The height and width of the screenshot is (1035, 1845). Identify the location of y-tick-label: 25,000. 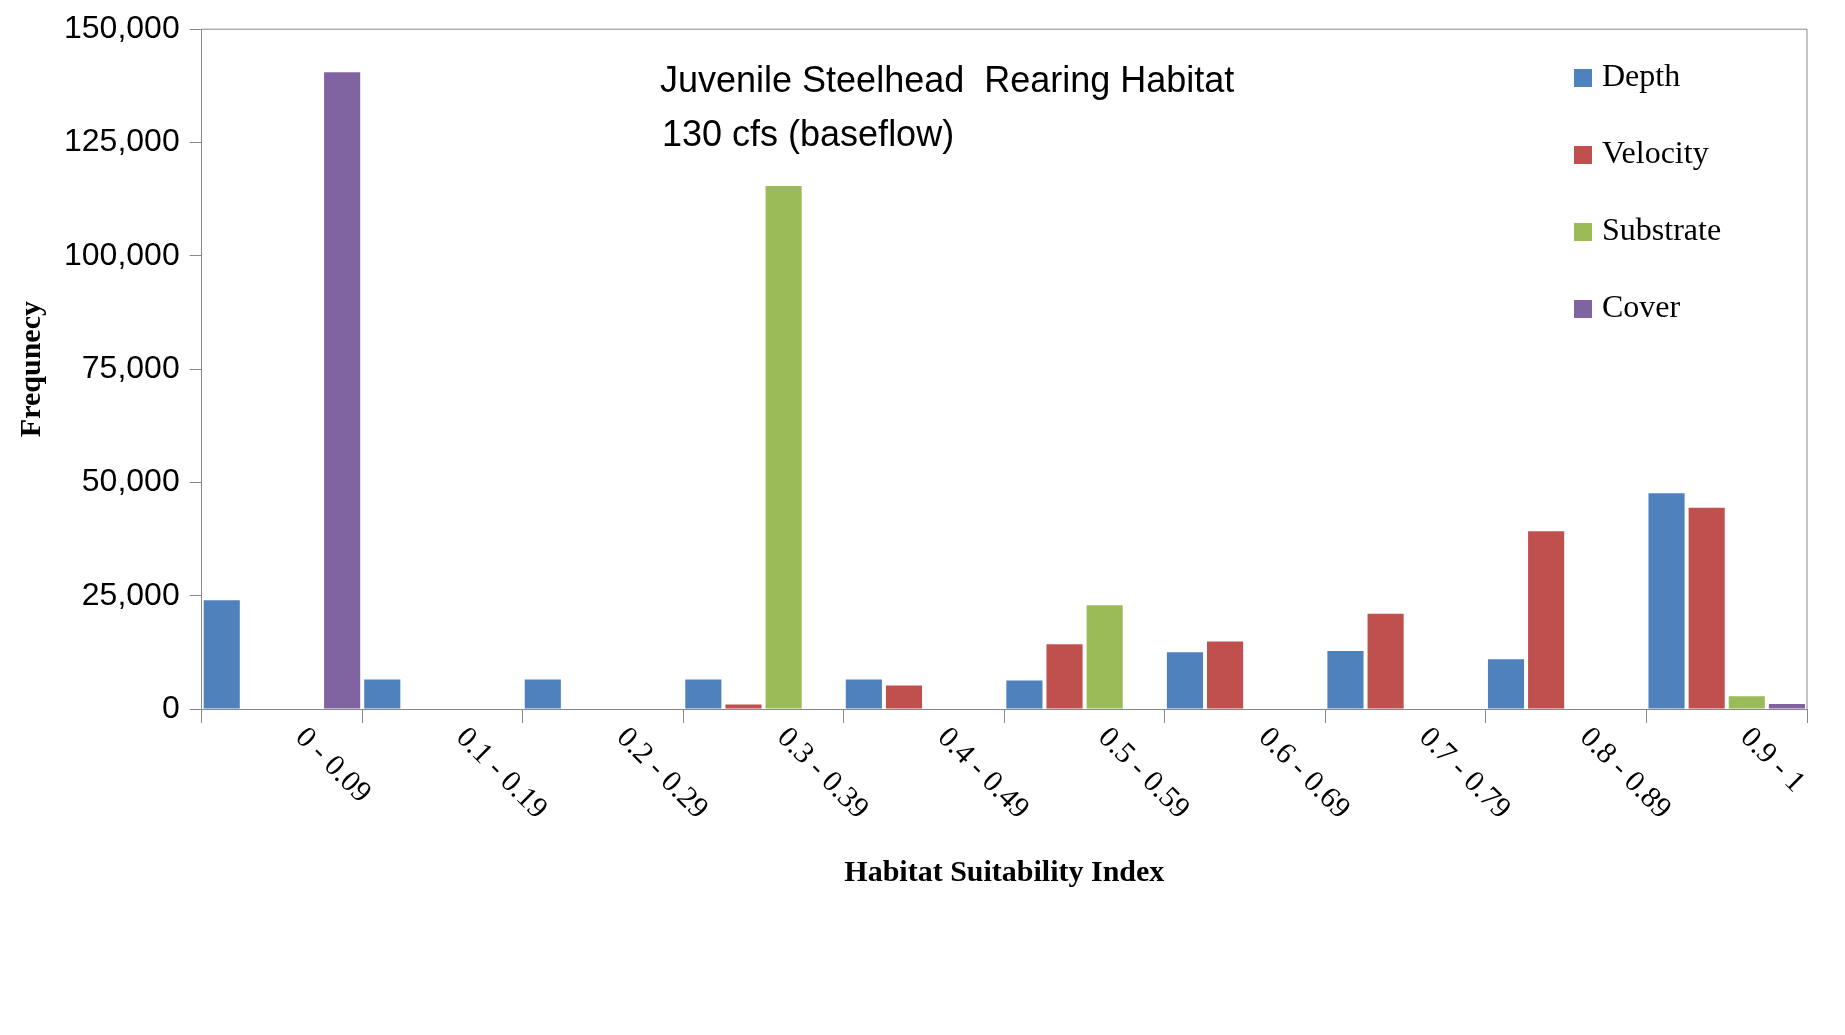
(130, 593).